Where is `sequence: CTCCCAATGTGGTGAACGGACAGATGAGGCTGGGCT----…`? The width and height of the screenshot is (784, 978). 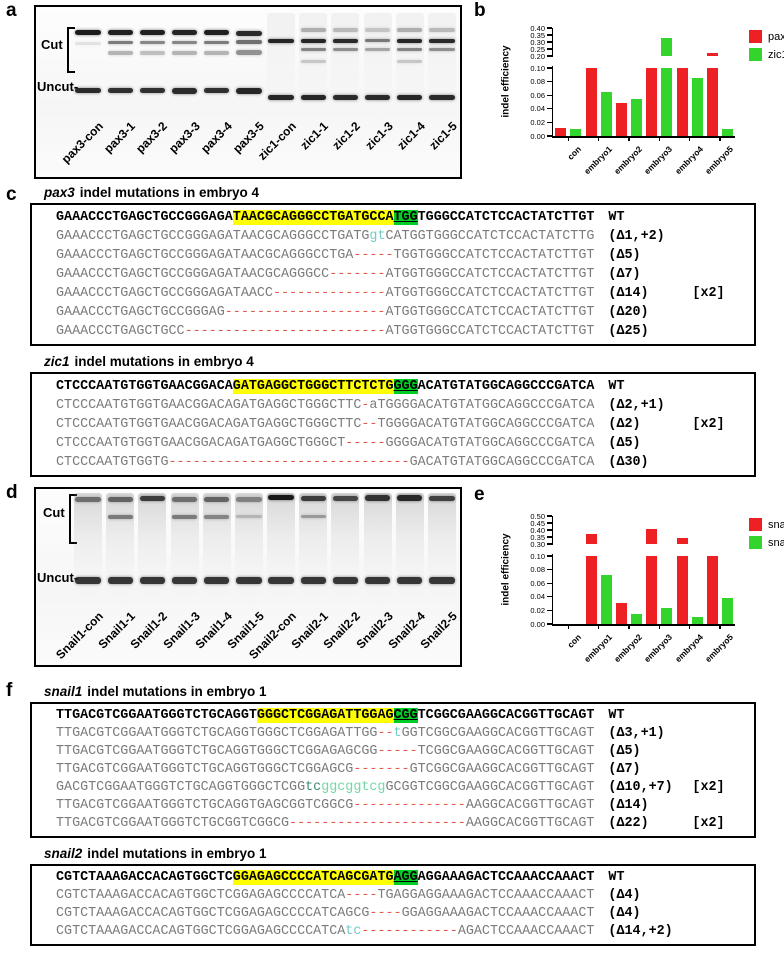
sequence: CTCCCAATGTGGTGAACGGACAGATGAGGCTGGGCT----… is located at coordinates (325, 443).